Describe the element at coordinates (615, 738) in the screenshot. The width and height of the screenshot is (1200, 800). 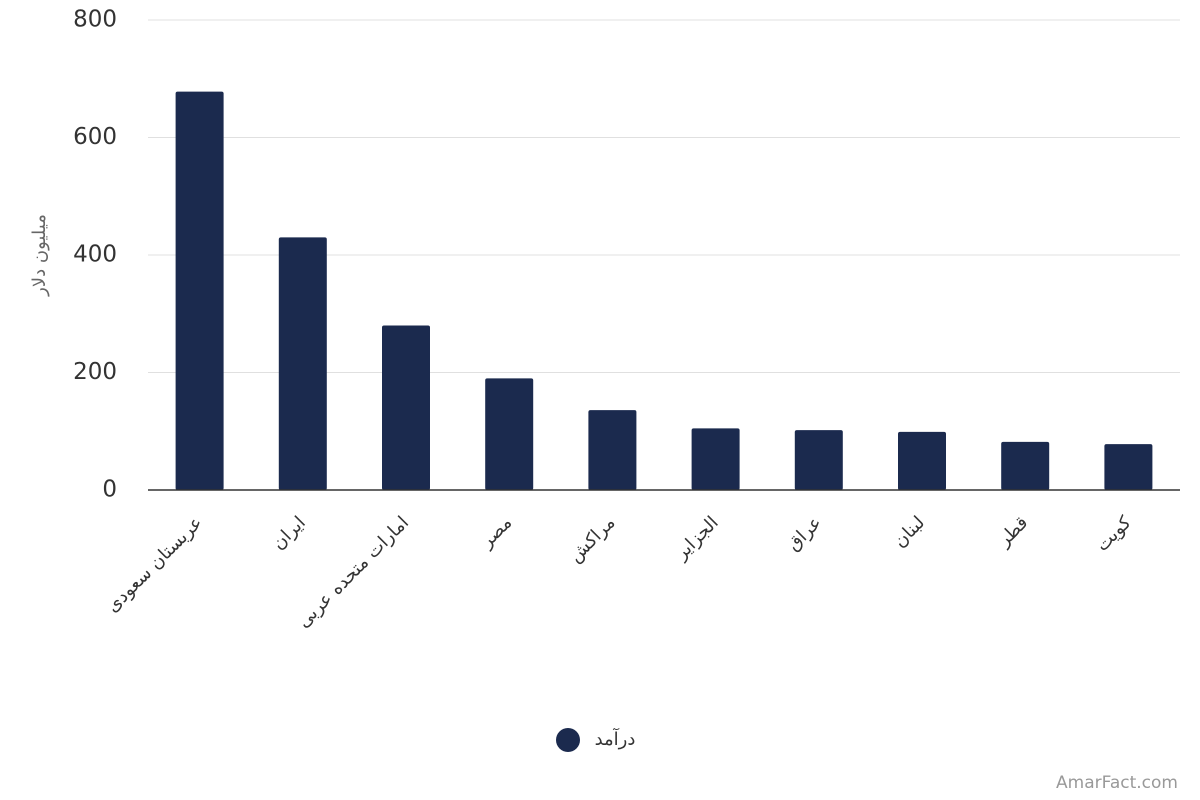
I see `legend-label: درآمد` at that location.